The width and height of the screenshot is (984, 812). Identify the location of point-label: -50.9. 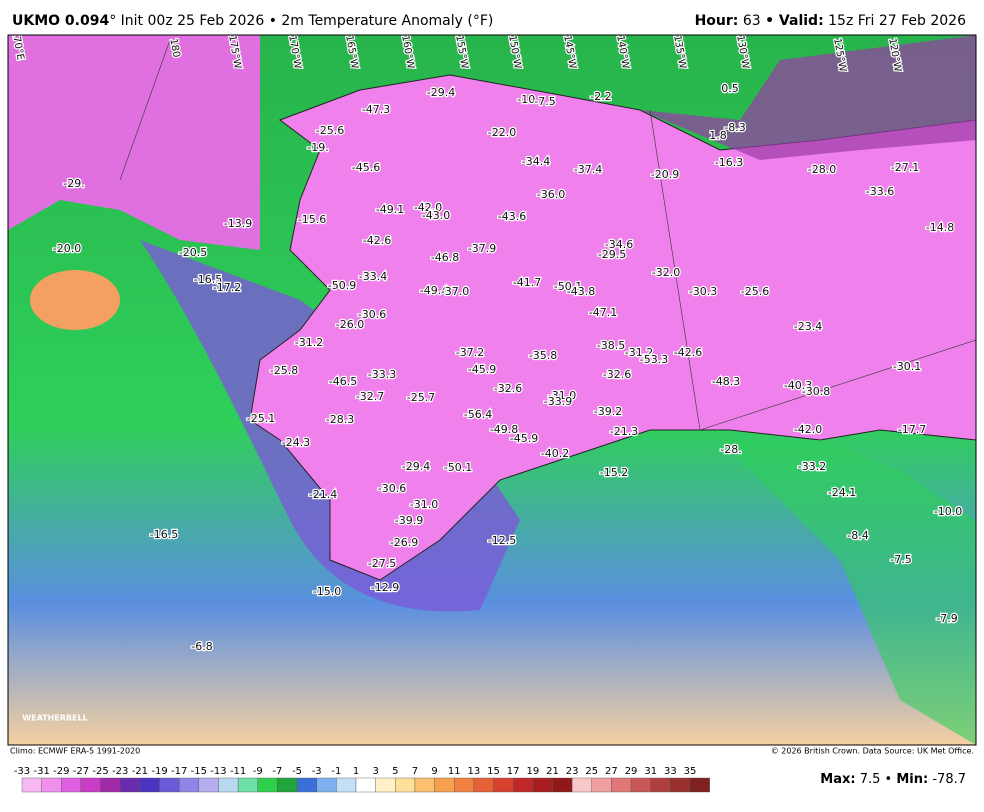
(342, 285).